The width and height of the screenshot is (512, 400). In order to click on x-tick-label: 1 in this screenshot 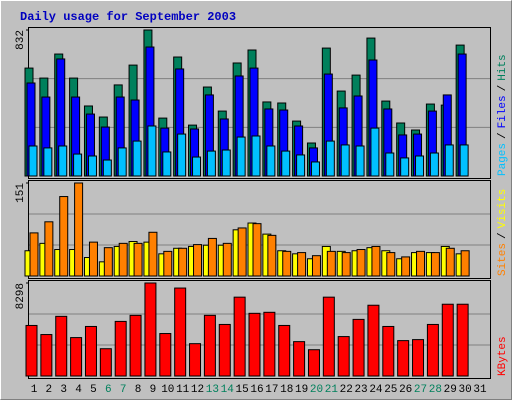, I will do `click(34, 390)`.